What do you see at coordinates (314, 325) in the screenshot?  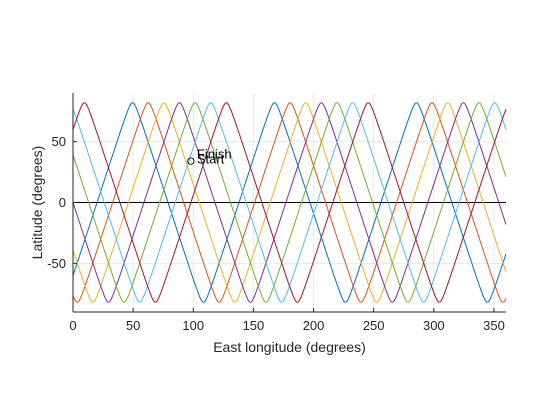 I see `x-tick-label: 200` at bounding box center [314, 325].